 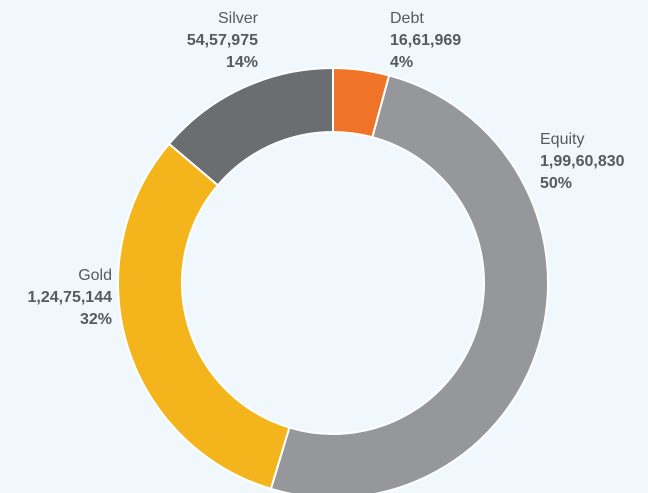 What do you see at coordinates (556, 183) in the screenshot?
I see `slice-label-percent: 50%` at bounding box center [556, 183].